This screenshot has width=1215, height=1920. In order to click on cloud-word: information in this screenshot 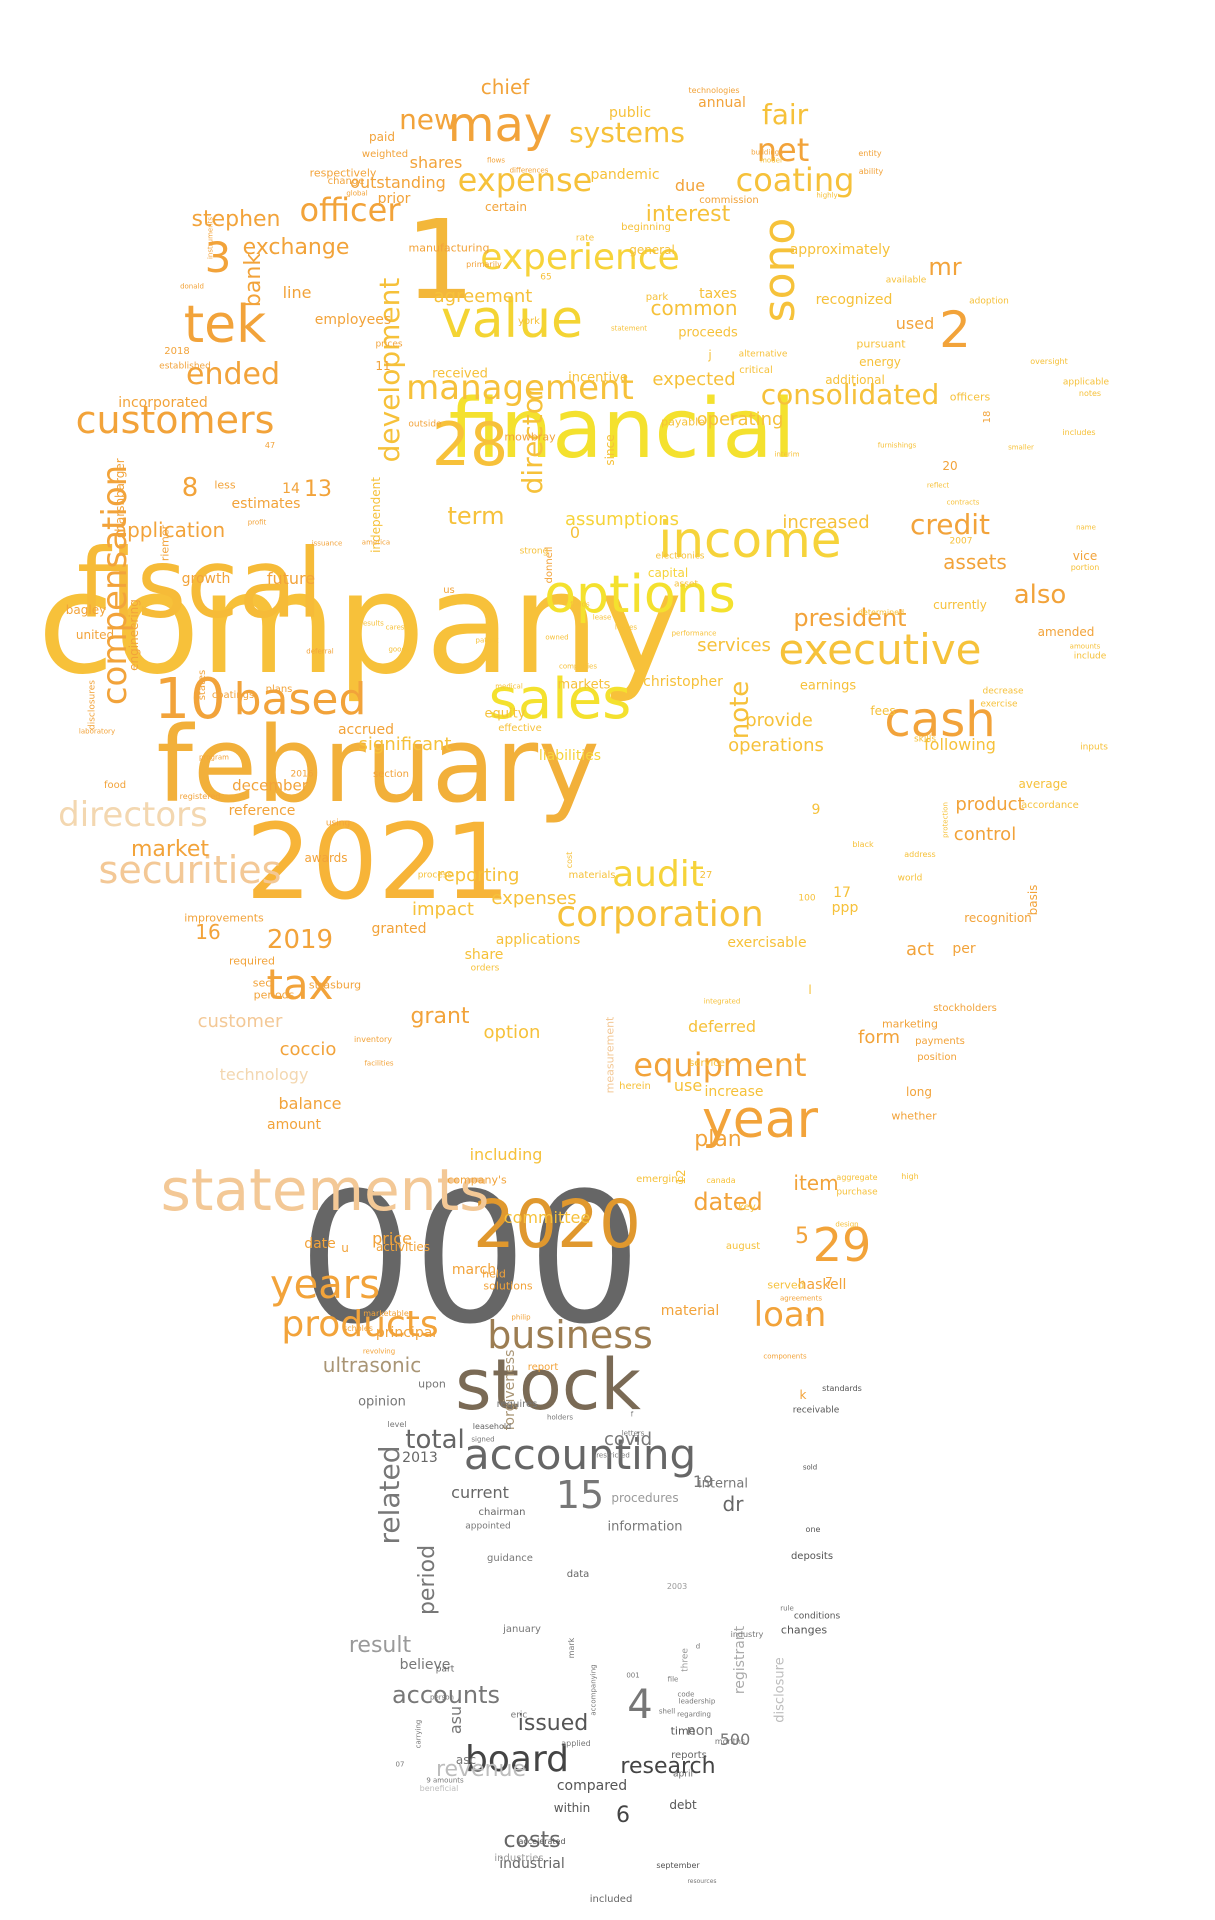, I will do `click(645, 1527)`.